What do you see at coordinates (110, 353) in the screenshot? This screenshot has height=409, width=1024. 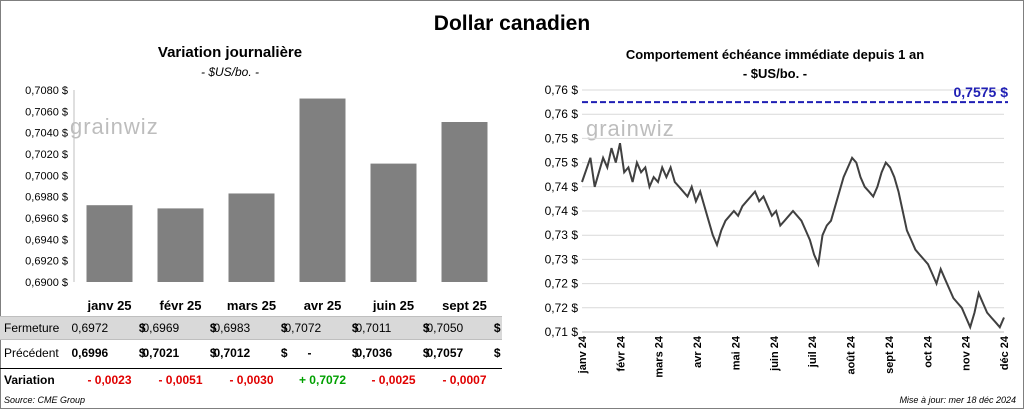 I see `table-cell: 0,6996 $` at bounding box center [110, 353].